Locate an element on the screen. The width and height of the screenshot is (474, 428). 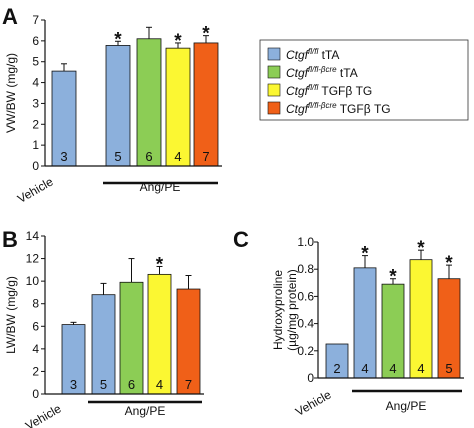
y-tick-label: 7 is located at coordinates (35, 20).